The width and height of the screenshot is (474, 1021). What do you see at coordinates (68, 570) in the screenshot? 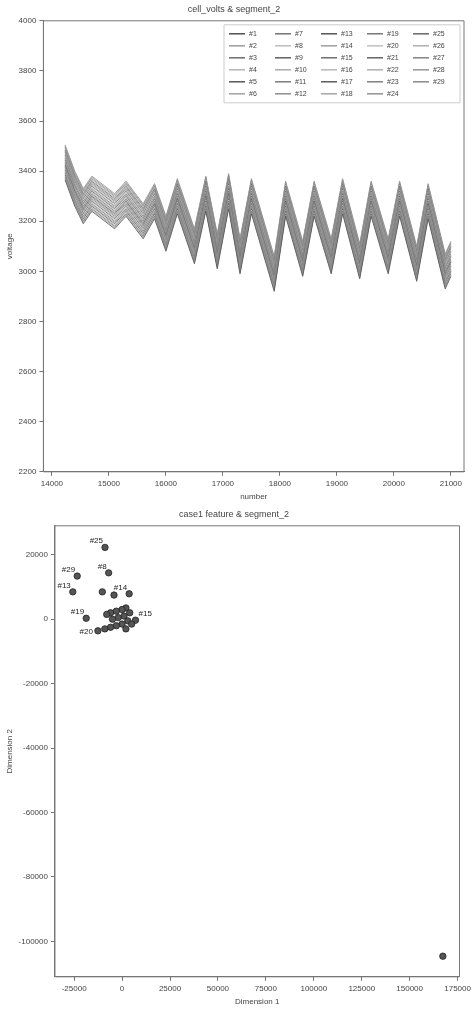
I see `annotation: #29` at bounding box center [68, 570].